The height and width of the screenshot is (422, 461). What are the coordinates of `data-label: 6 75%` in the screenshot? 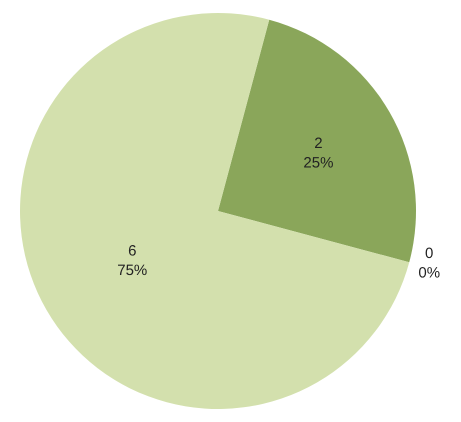 It's located at (132, 260).